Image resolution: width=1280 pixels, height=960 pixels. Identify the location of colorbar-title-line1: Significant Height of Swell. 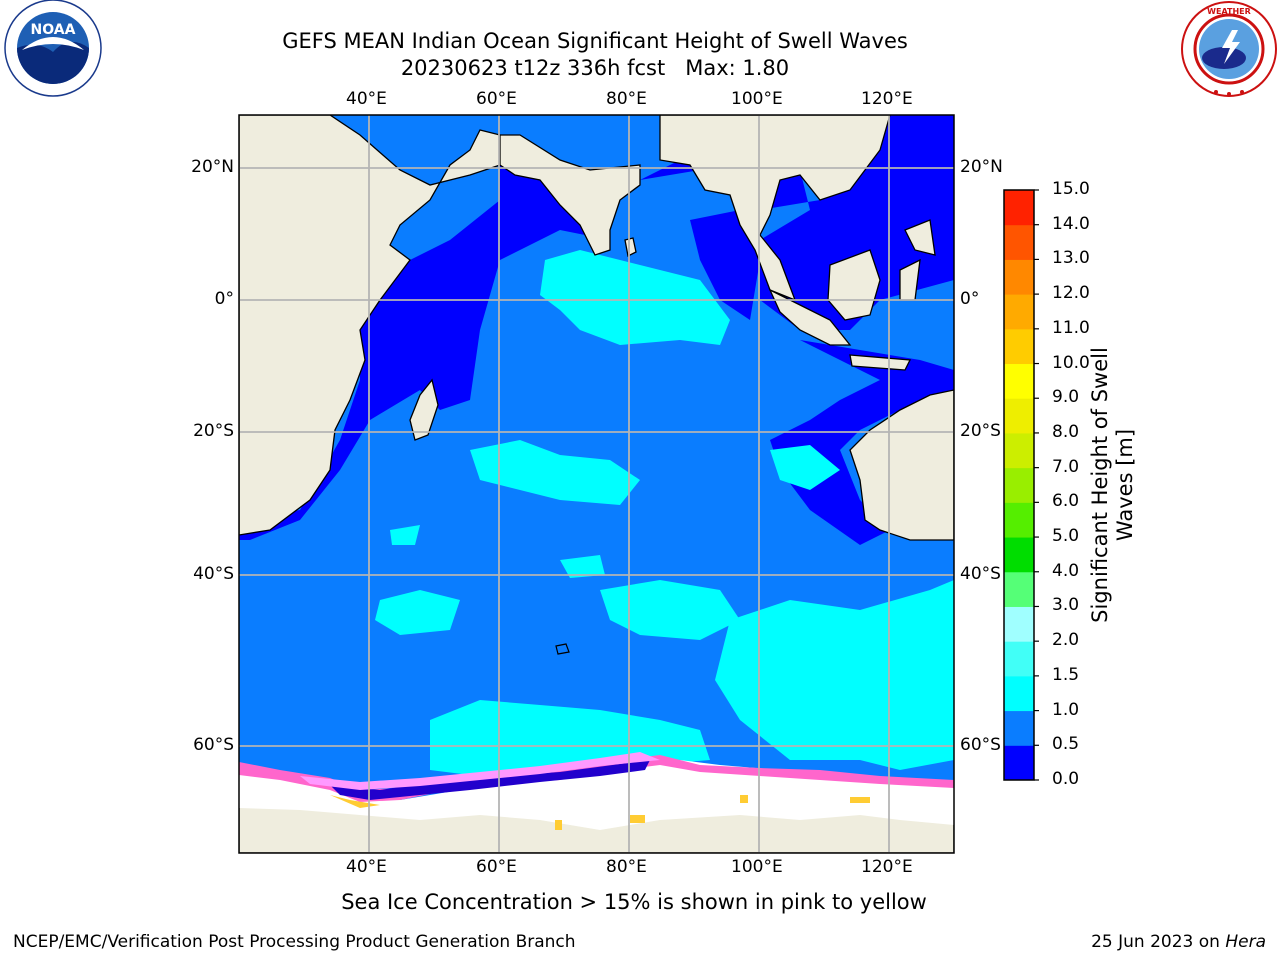
(1100, 485).